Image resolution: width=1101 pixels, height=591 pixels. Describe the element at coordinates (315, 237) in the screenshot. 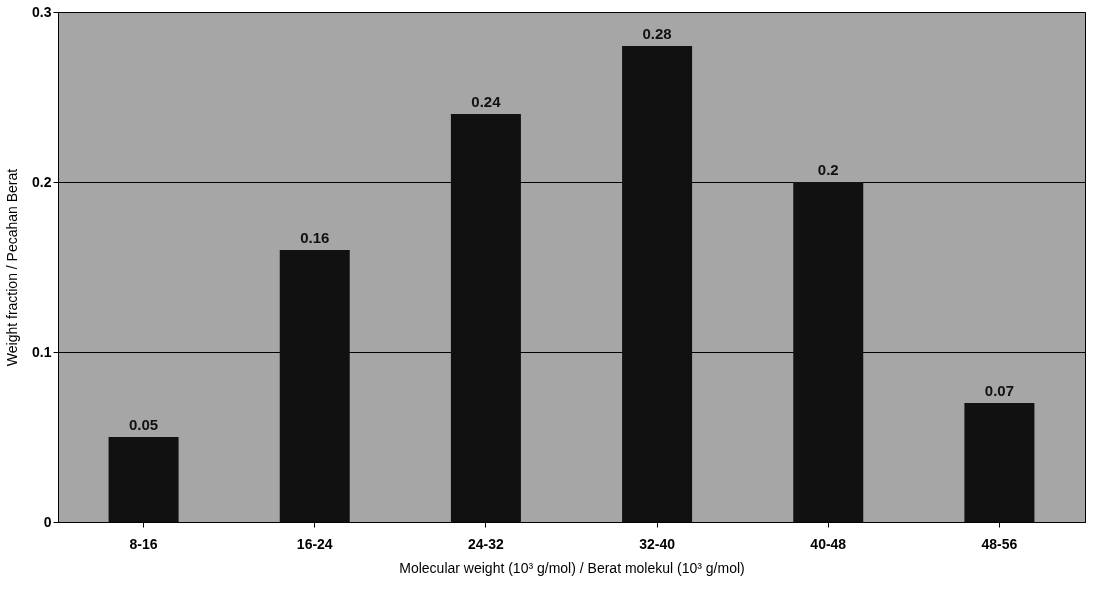

I see `data-label: 0.16` at that location.